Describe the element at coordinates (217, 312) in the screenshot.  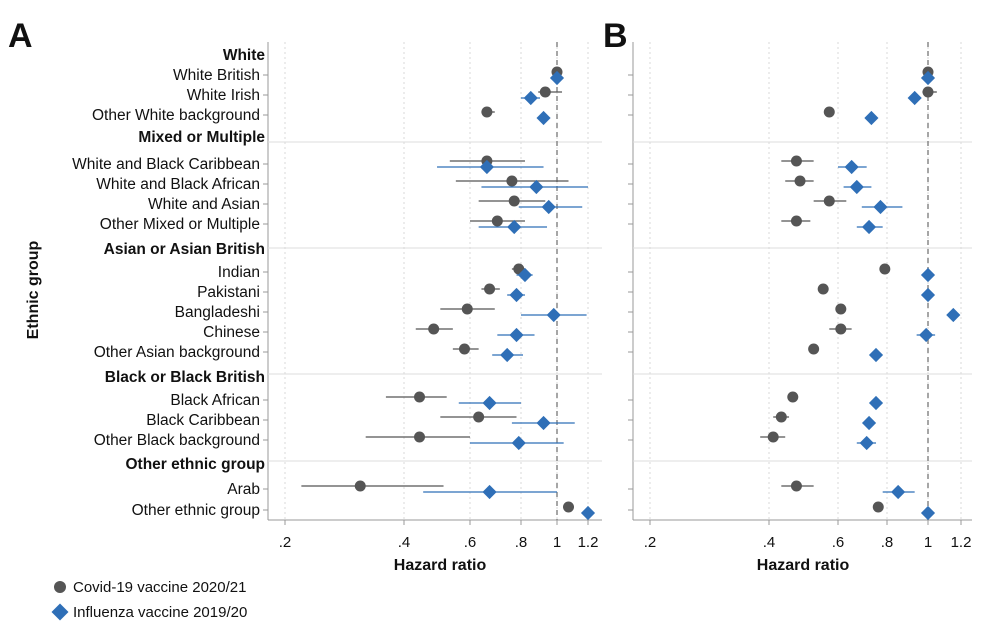
I see `category-label: Bangladeshi` at that location.